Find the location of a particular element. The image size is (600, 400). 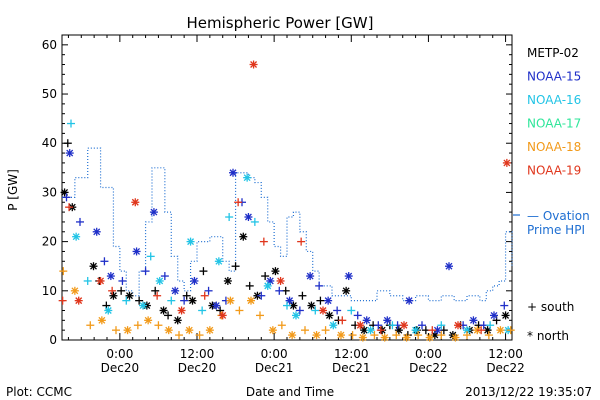

legend-entry-metp-02: METP-02 is located at coordinates (553, 53).